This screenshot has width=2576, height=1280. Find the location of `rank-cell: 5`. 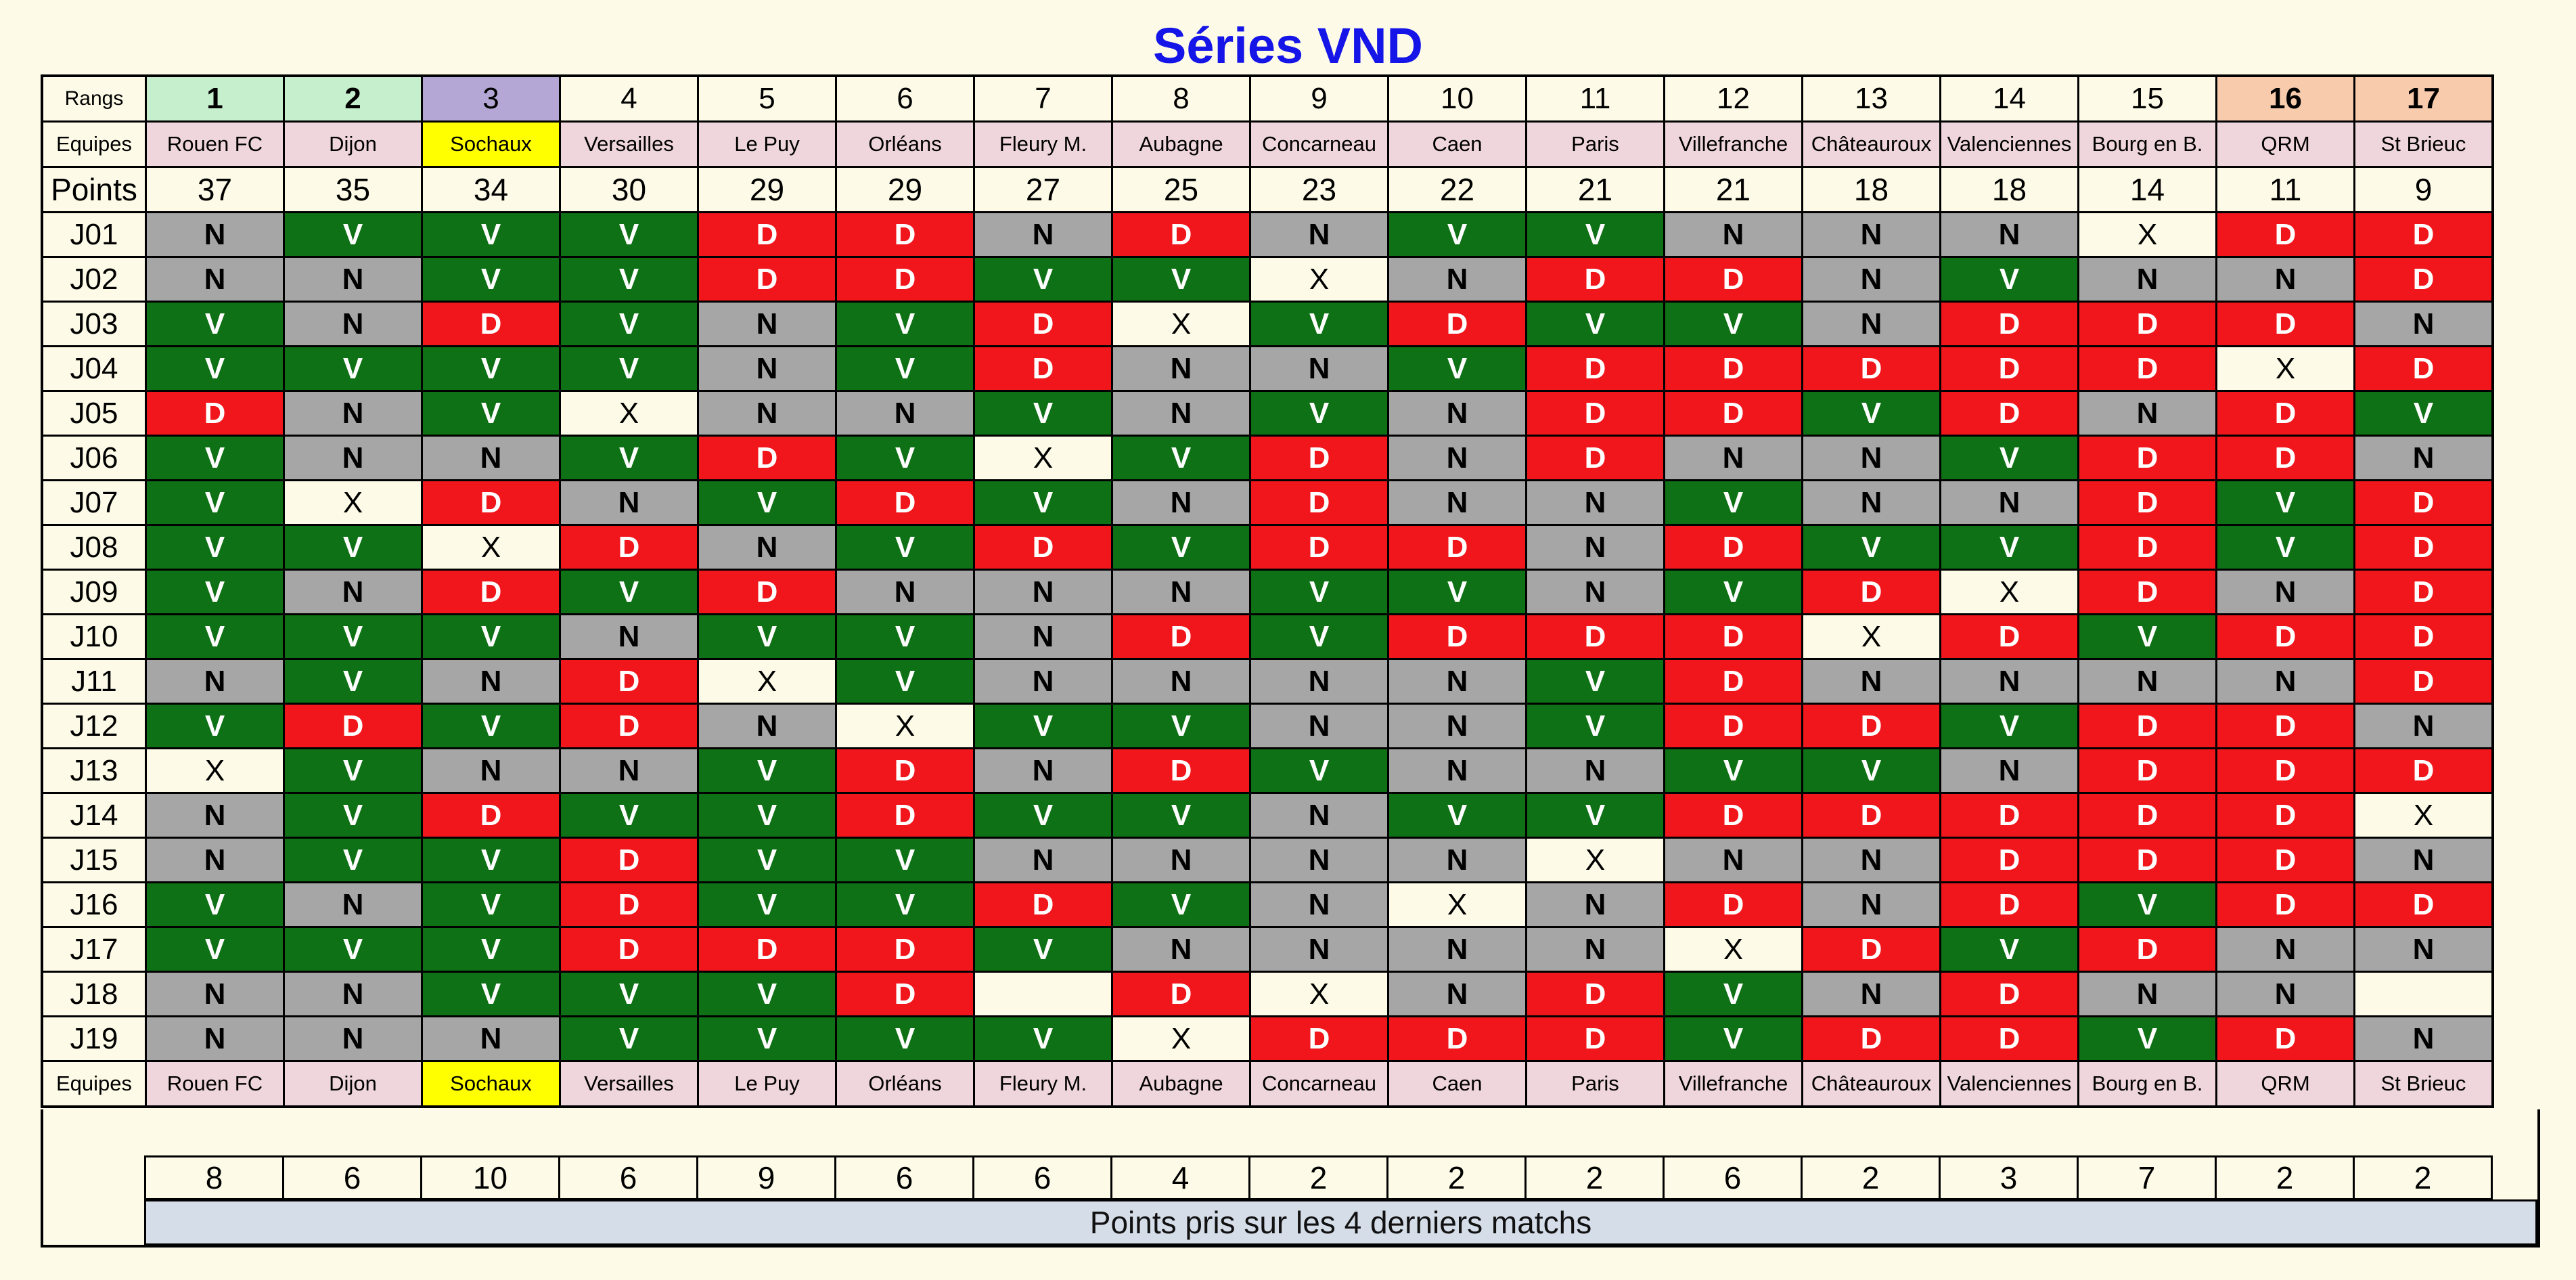

rank-cell: 5 is located at coordinates (767, 98).